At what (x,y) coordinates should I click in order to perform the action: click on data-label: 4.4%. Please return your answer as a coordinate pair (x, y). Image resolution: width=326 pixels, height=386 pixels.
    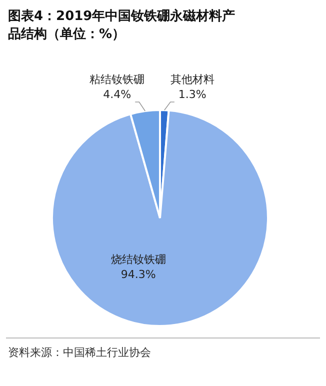
    Looking at the image, I should click on (117, 94).